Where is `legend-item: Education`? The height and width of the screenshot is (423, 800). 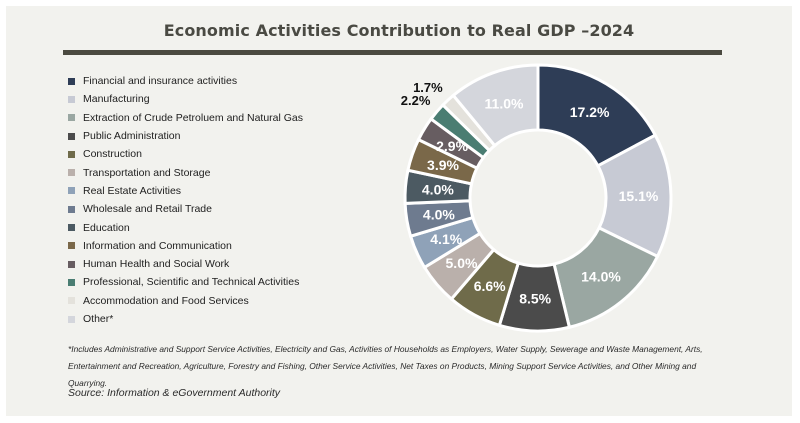 legend-item: Education is located at coordinates (185, 227).